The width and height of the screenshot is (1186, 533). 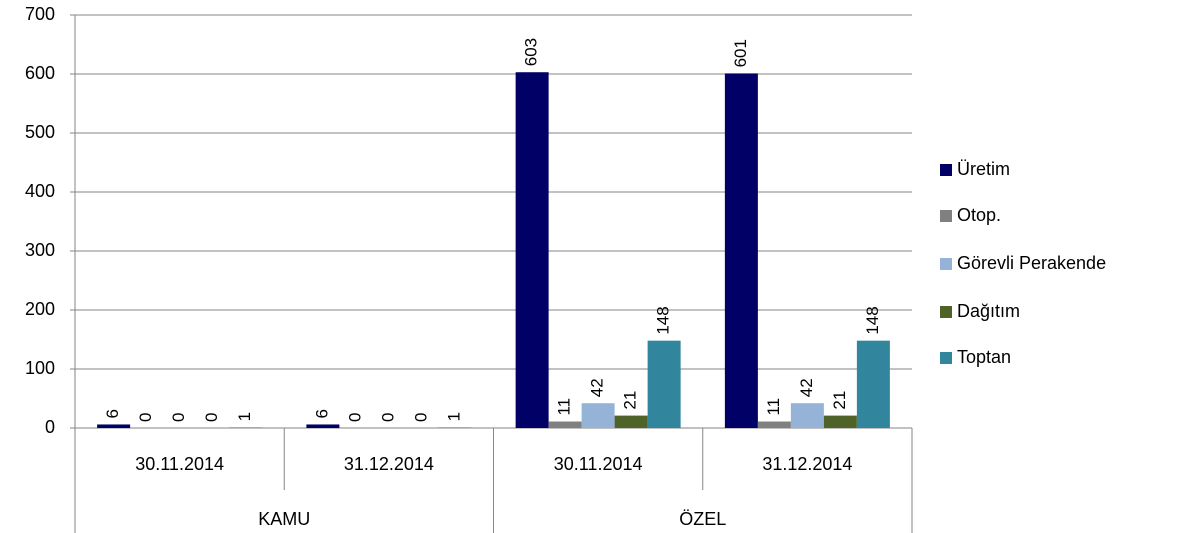 I want to click on group-label: ÖZEL, so click(x=702, y=519).